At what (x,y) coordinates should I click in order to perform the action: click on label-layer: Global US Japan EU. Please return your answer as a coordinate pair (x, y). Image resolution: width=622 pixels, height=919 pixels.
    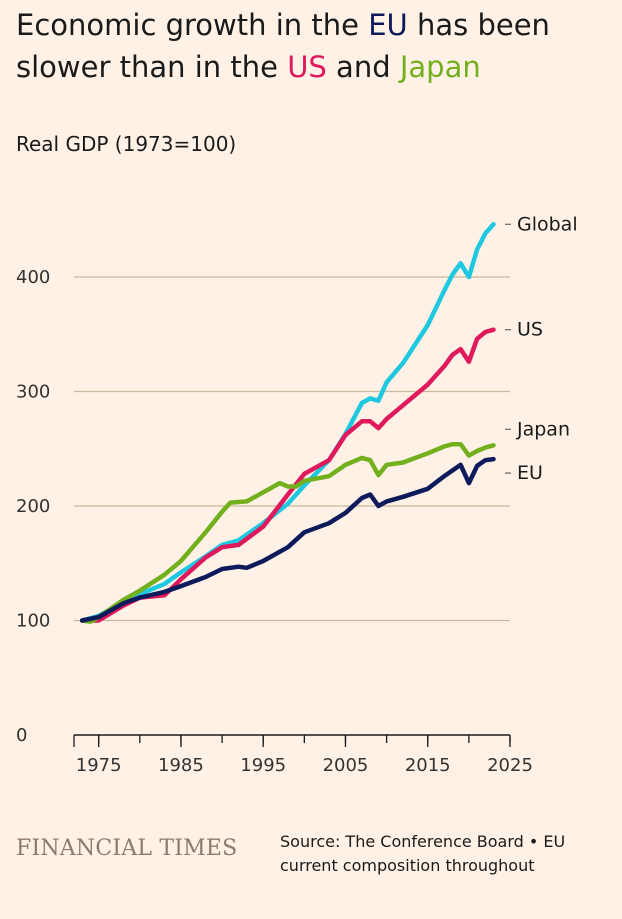
    Looking at the image, I should click on (541, 348).